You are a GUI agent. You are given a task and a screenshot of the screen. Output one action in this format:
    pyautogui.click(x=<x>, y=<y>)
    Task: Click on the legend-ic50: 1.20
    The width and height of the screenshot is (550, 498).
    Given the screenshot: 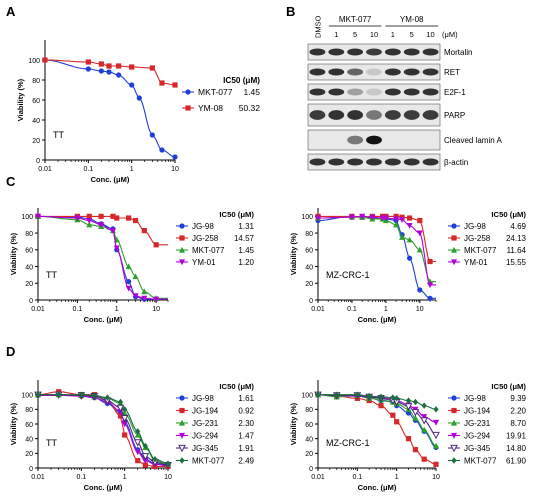 What is the action you would take?
    pyautogui.click(x=246, y=262)
    